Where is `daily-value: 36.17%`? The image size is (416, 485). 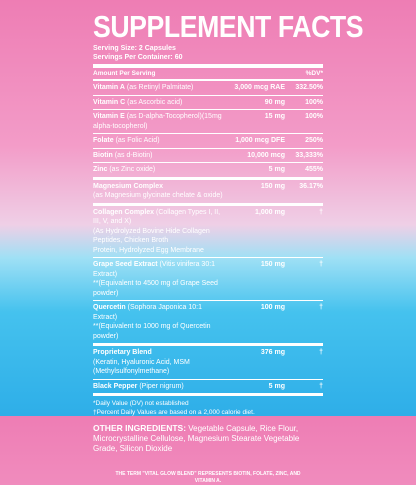
daily-value: 36.17% is located at coordinates (311, 186).